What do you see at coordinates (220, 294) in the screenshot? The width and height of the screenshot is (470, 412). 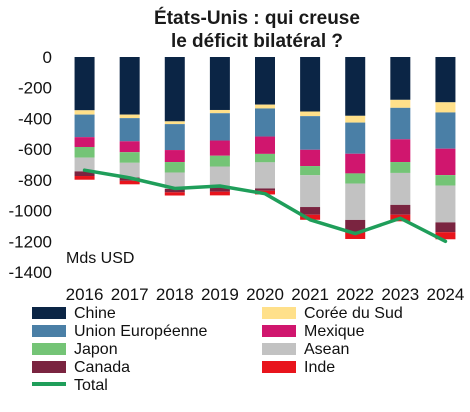 I see `x-tick-label: 2019` at bounding box center [220, 294].